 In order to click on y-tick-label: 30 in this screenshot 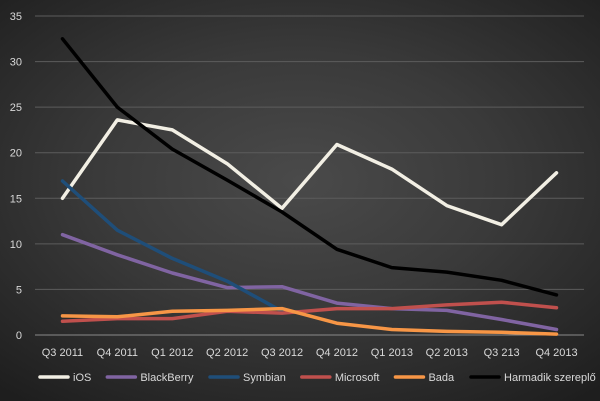, I will do `click(16, 63)`.